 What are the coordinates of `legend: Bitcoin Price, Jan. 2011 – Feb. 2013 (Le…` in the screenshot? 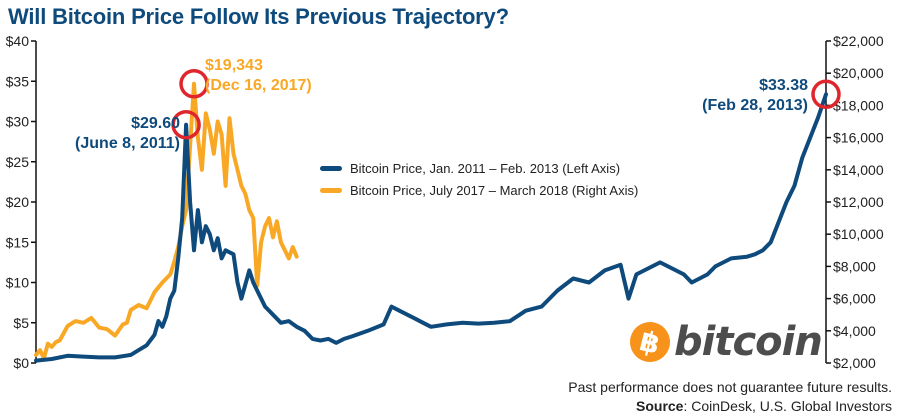 It's located at (479, 179).